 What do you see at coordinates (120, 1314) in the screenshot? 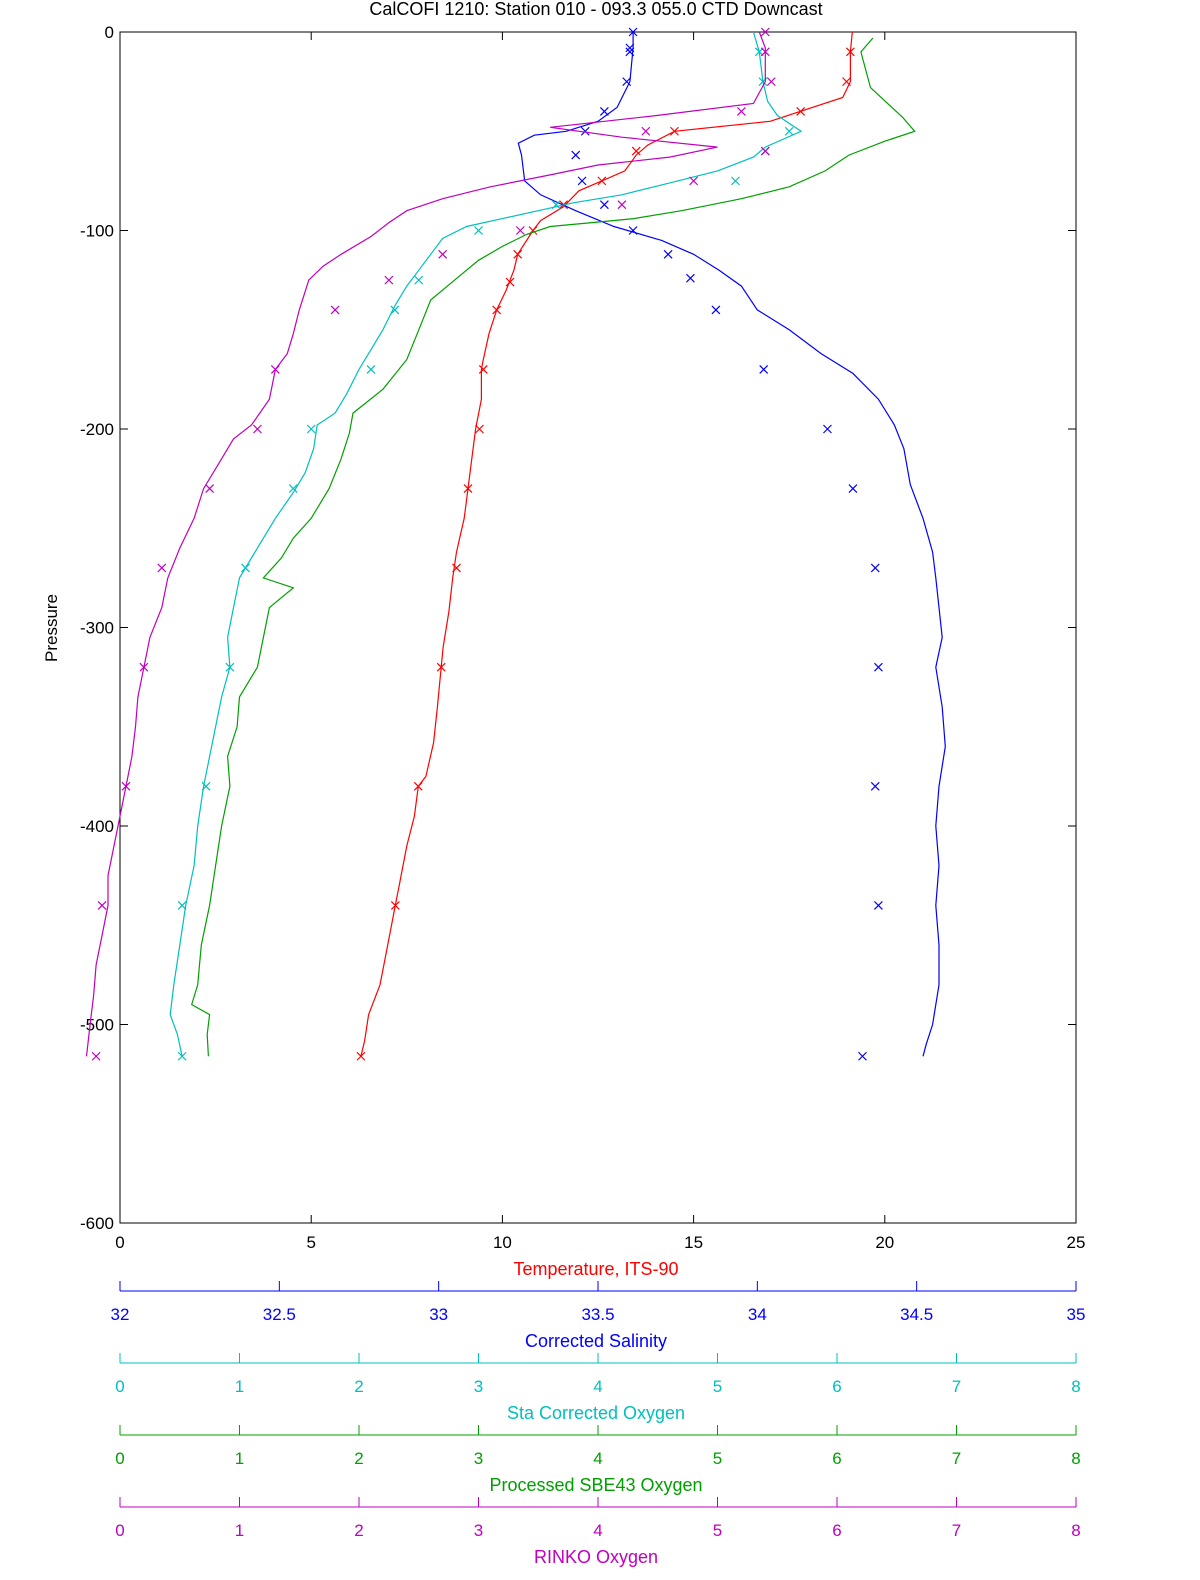
I see `x-tick-label: 32` at bounding box center [120, 1314].